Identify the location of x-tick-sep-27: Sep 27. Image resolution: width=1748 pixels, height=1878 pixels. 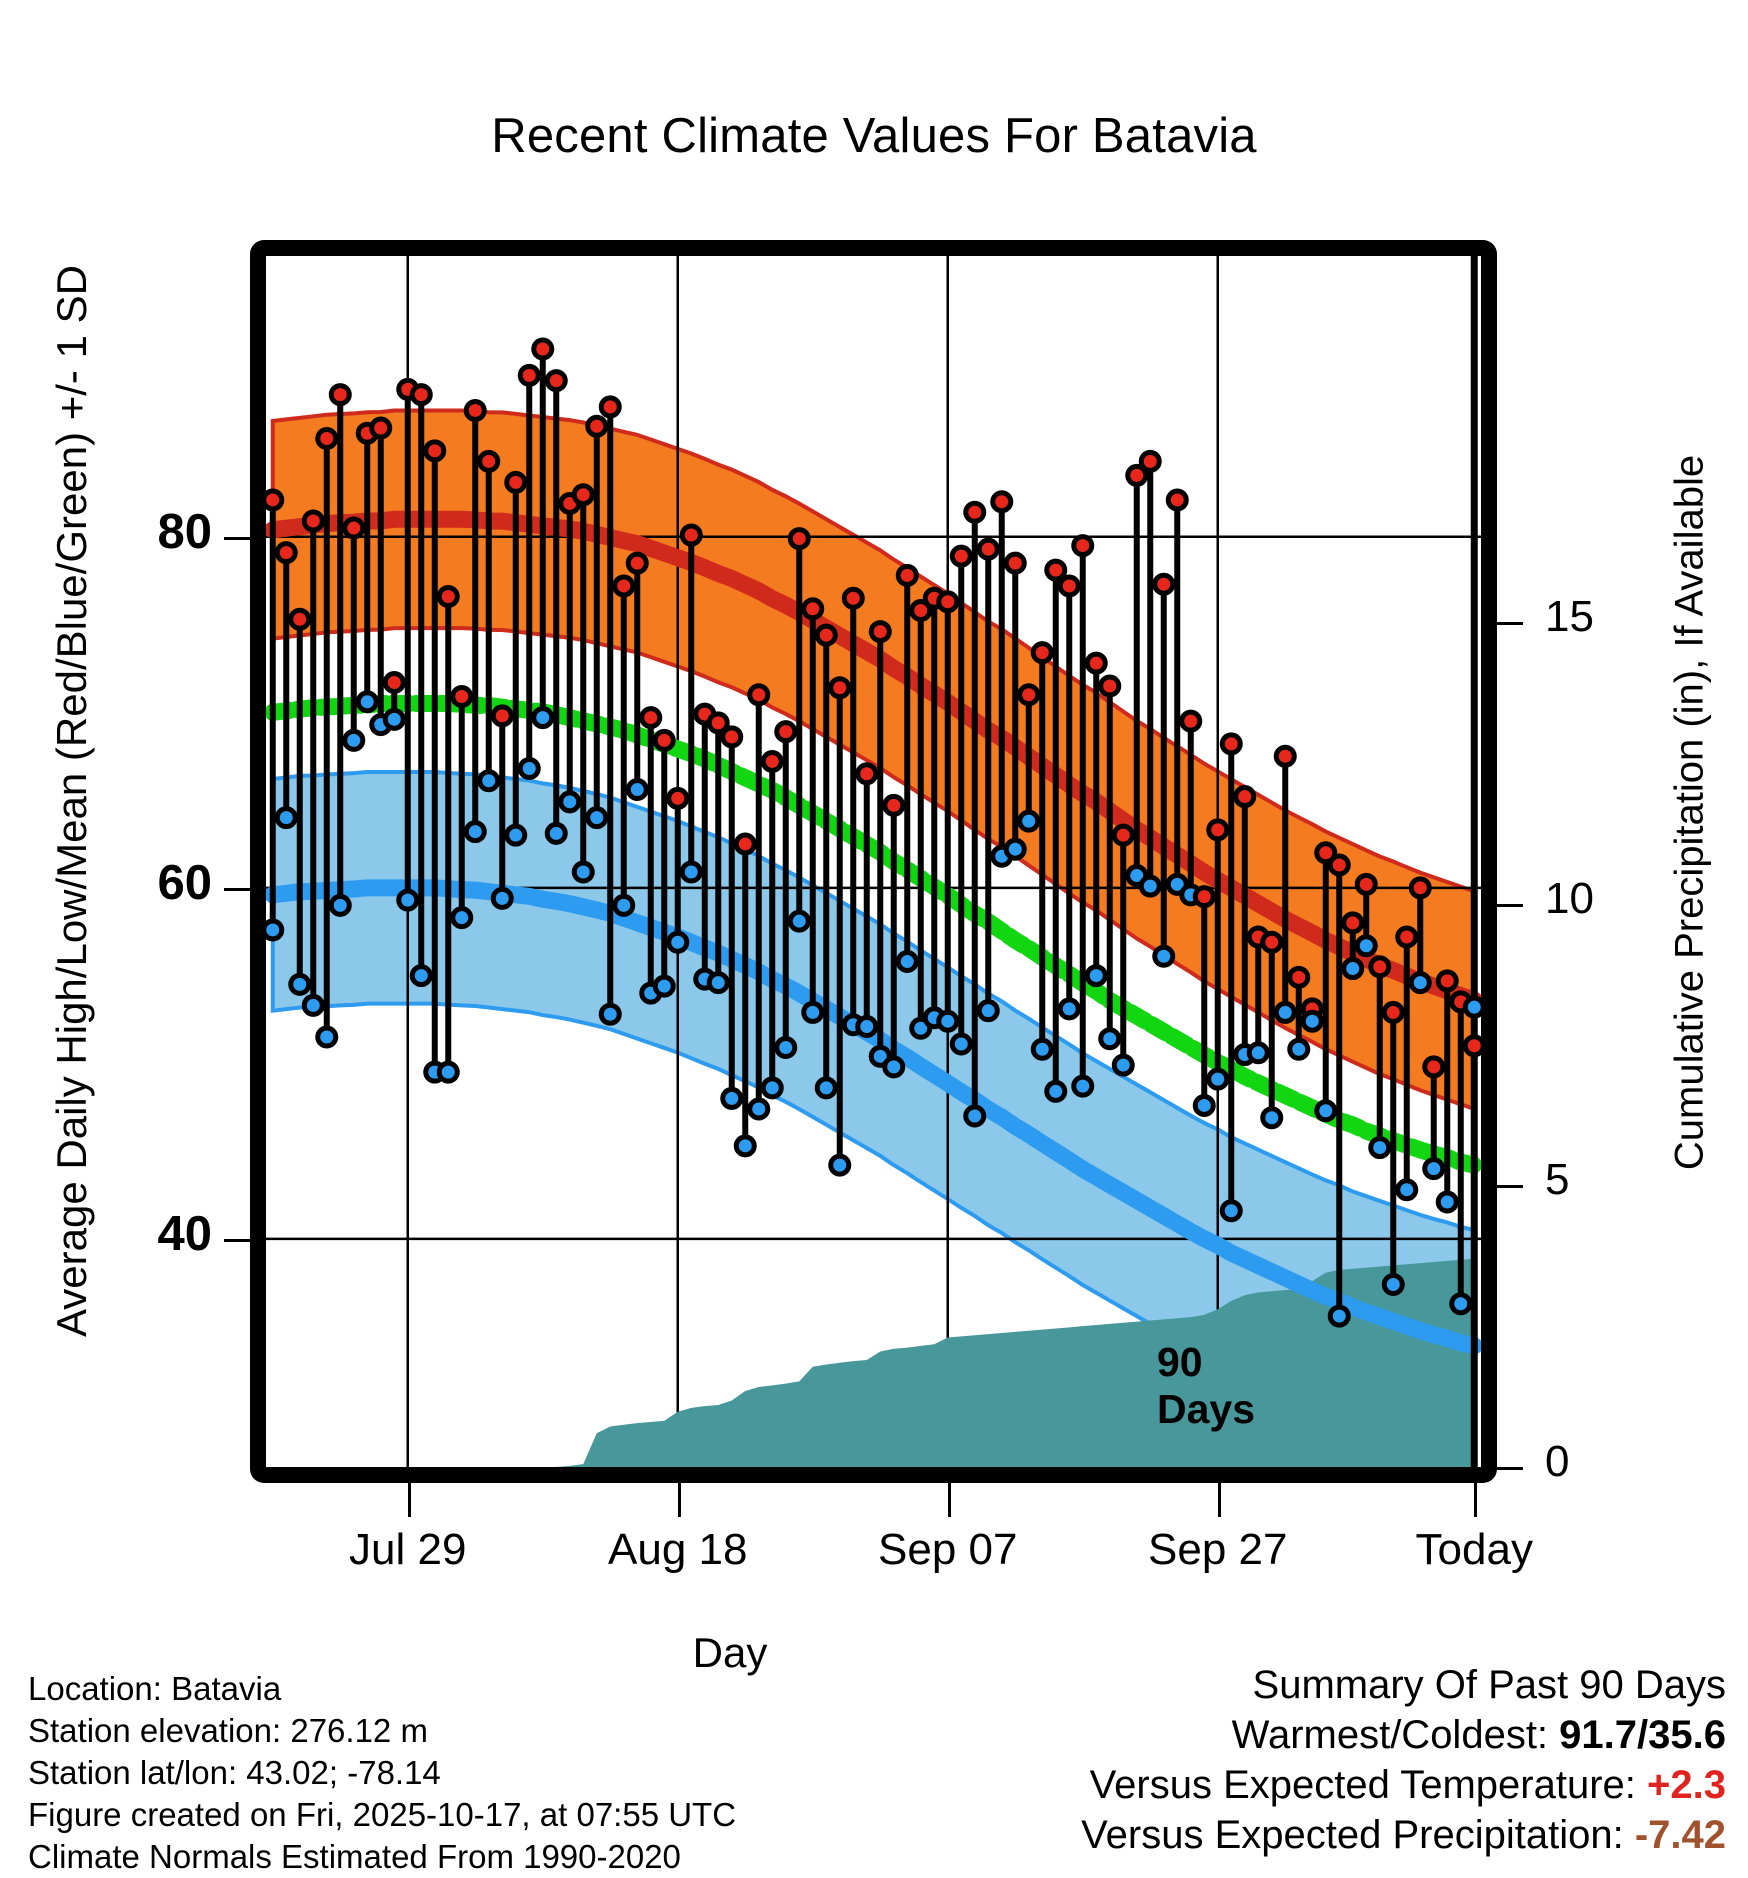
(1218, 1549).